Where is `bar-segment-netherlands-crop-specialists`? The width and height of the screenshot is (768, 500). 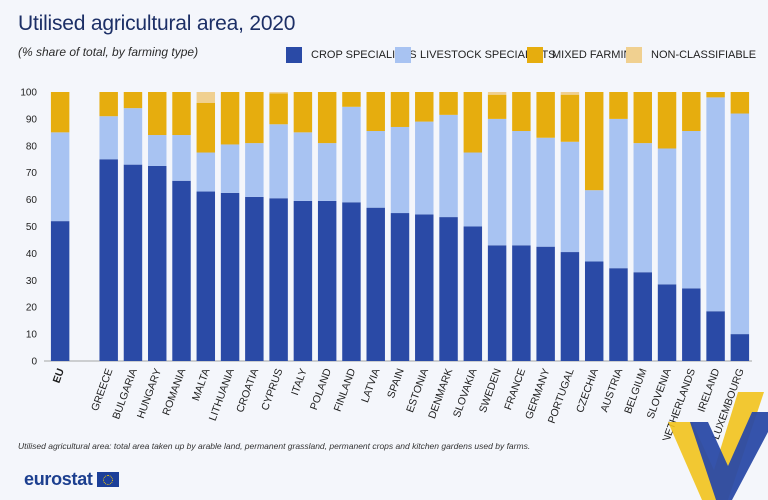 bar-segment-netherlands-crop-specialists is located at coordinates (691, 324).